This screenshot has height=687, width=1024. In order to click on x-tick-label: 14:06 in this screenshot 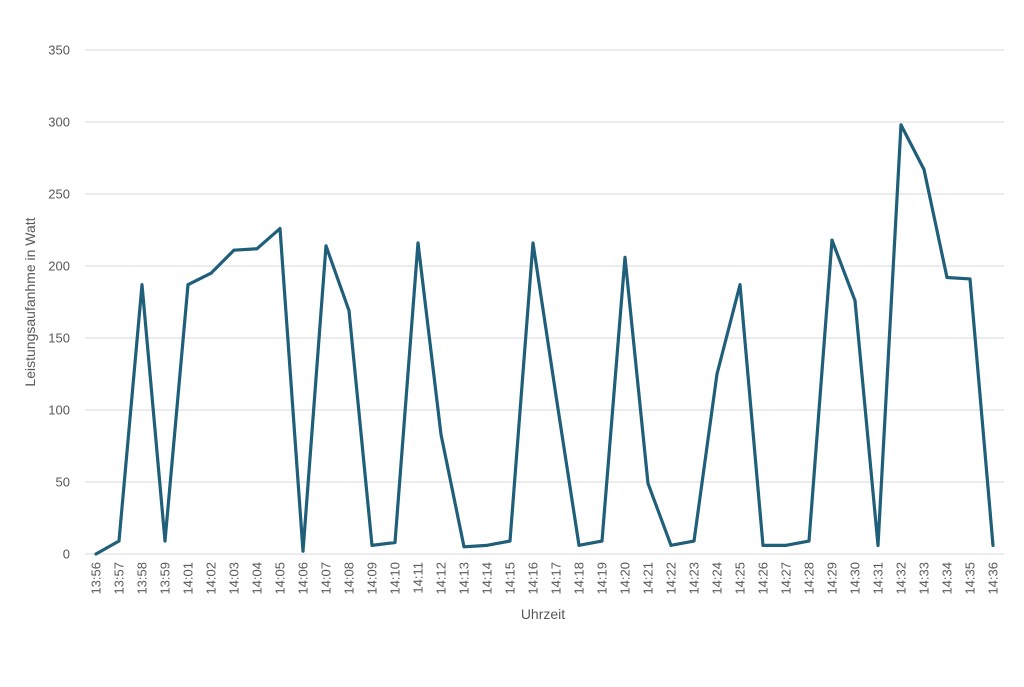, I will do `click(303, 578)`.